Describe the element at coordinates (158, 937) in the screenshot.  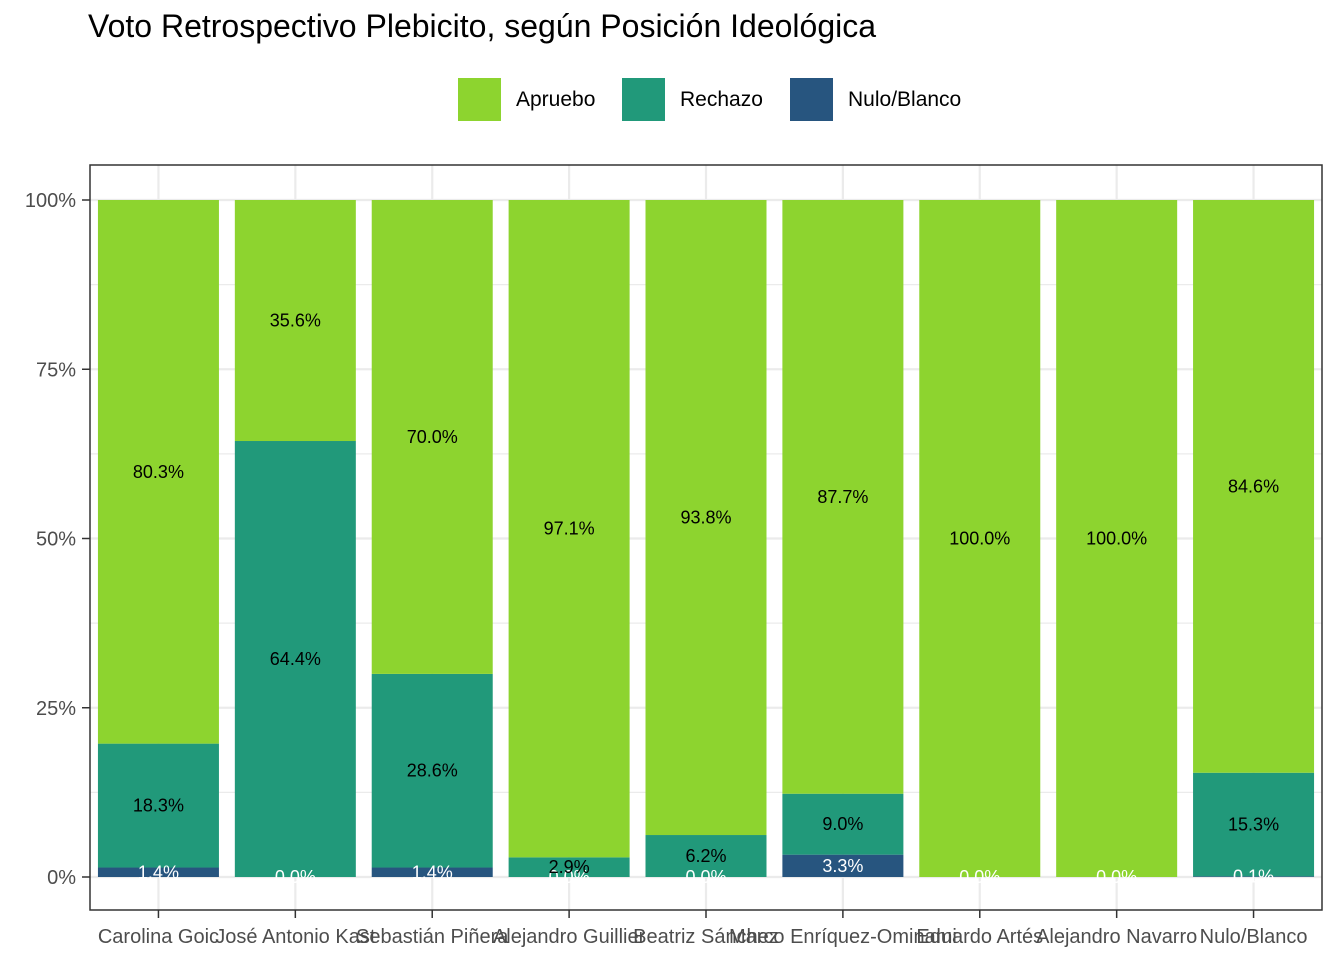
I see `x-tick-label-0: Carolina Goic` at that location.